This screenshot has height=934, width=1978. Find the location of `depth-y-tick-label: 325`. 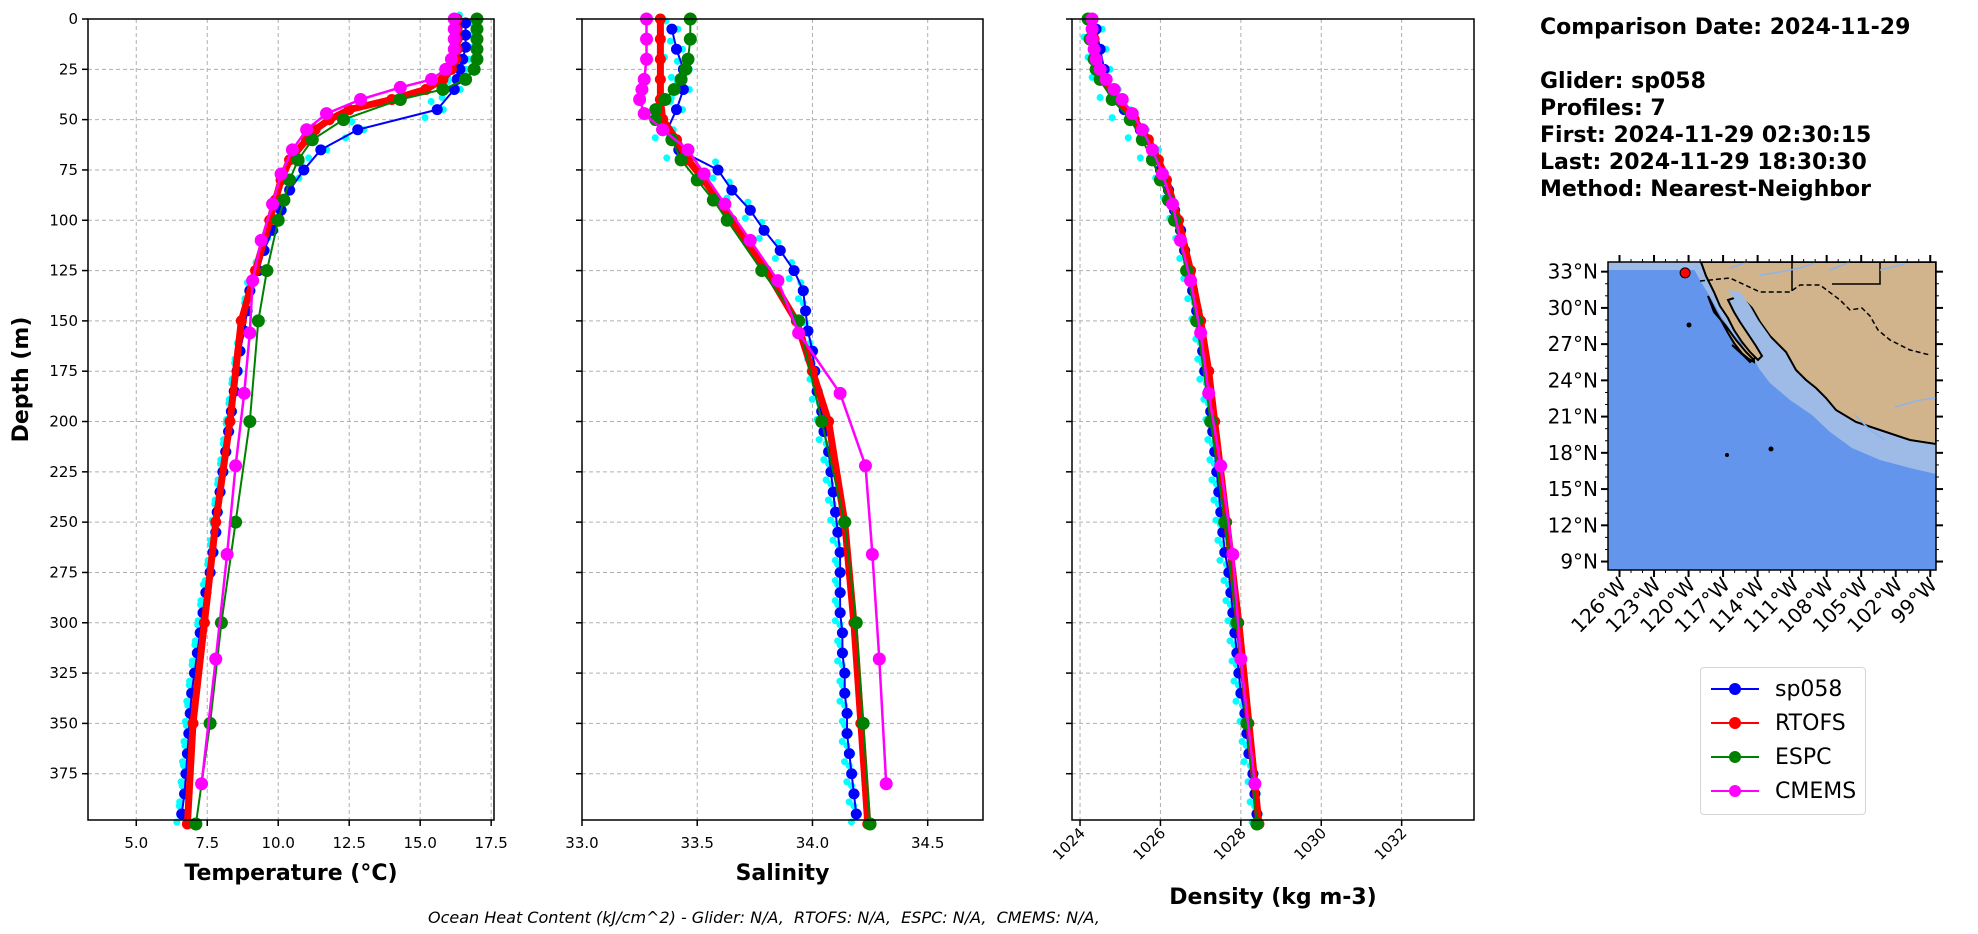

depth-y-tick-label: 325 is located at coordinates (63, 673).